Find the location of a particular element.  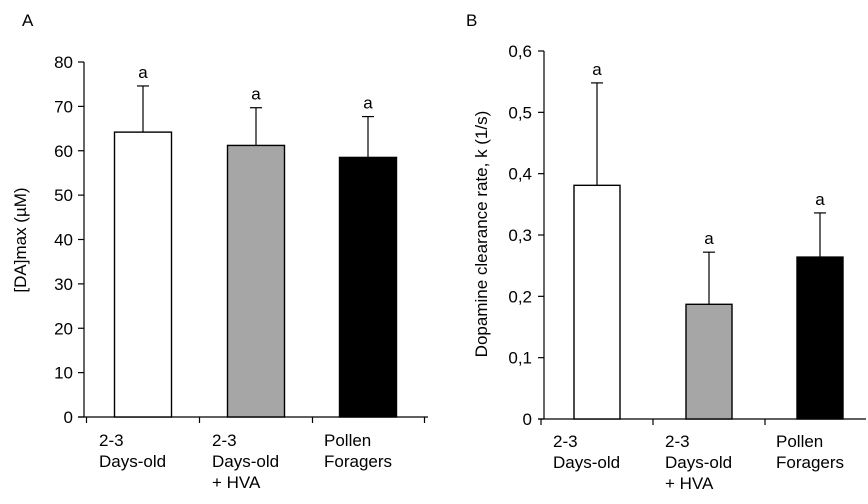

y-tick-label: 0,4 is located at coordinates (520, 174).